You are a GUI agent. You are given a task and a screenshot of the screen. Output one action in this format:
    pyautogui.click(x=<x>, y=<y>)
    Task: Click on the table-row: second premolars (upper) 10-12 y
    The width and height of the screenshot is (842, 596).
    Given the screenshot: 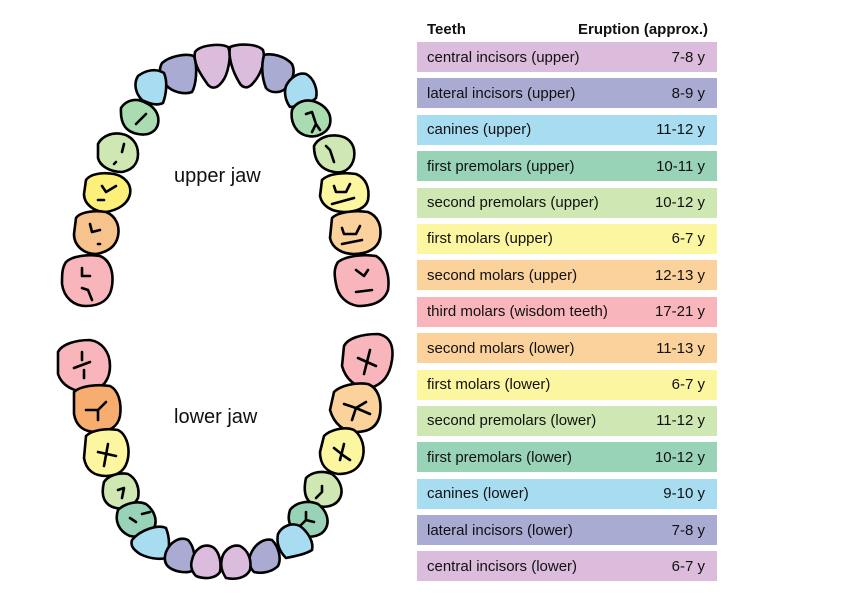 What is the action you would take?
    pyautogui.click(x=567, y=202)
    